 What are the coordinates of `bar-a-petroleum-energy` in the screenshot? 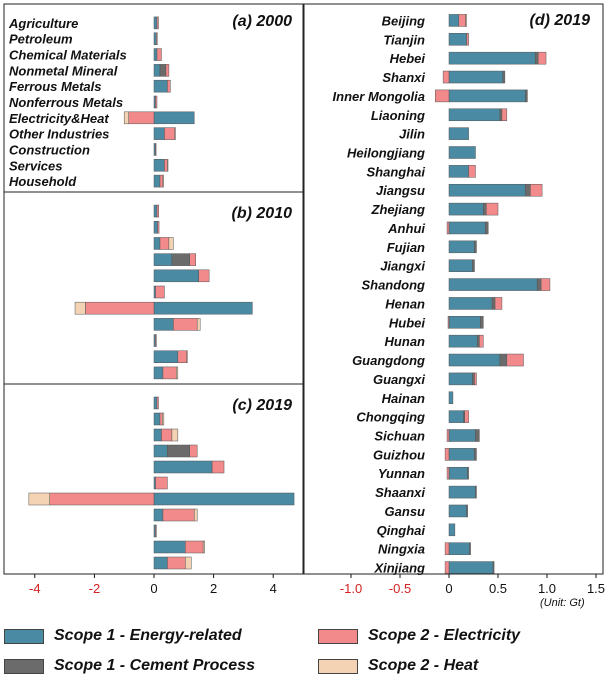 It's located at (155, 38).